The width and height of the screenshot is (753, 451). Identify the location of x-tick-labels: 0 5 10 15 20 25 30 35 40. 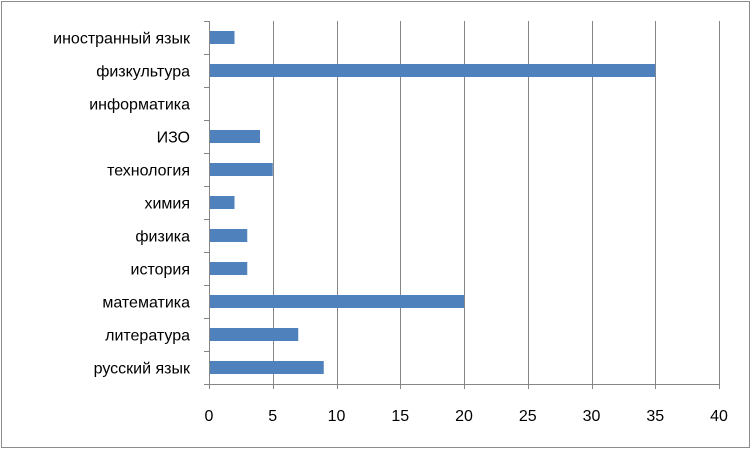
(466, 416).